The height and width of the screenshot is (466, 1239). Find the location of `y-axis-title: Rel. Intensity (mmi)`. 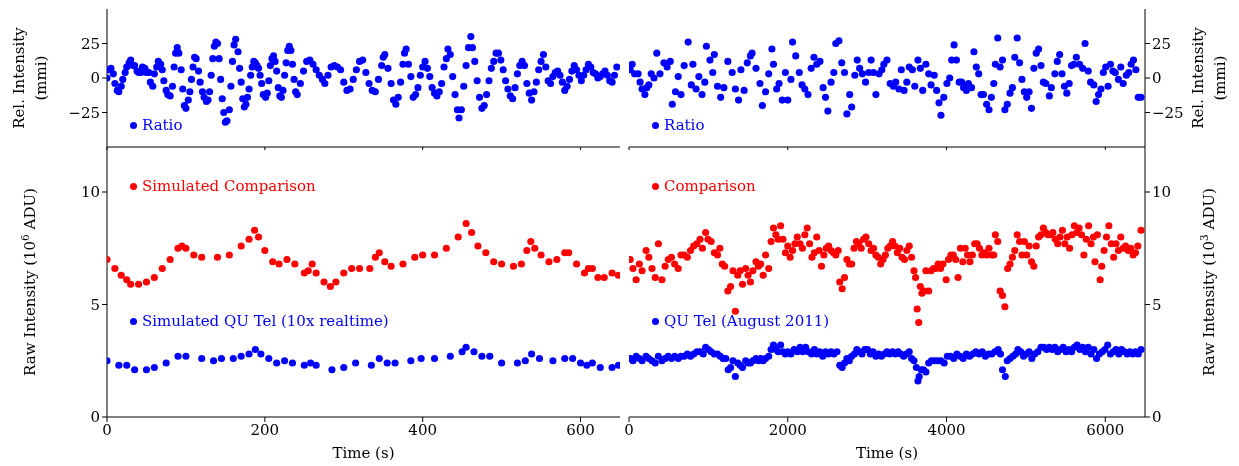

y-axis-title: Rel. Intensity (mmi) is located at coordinates (30, 77).